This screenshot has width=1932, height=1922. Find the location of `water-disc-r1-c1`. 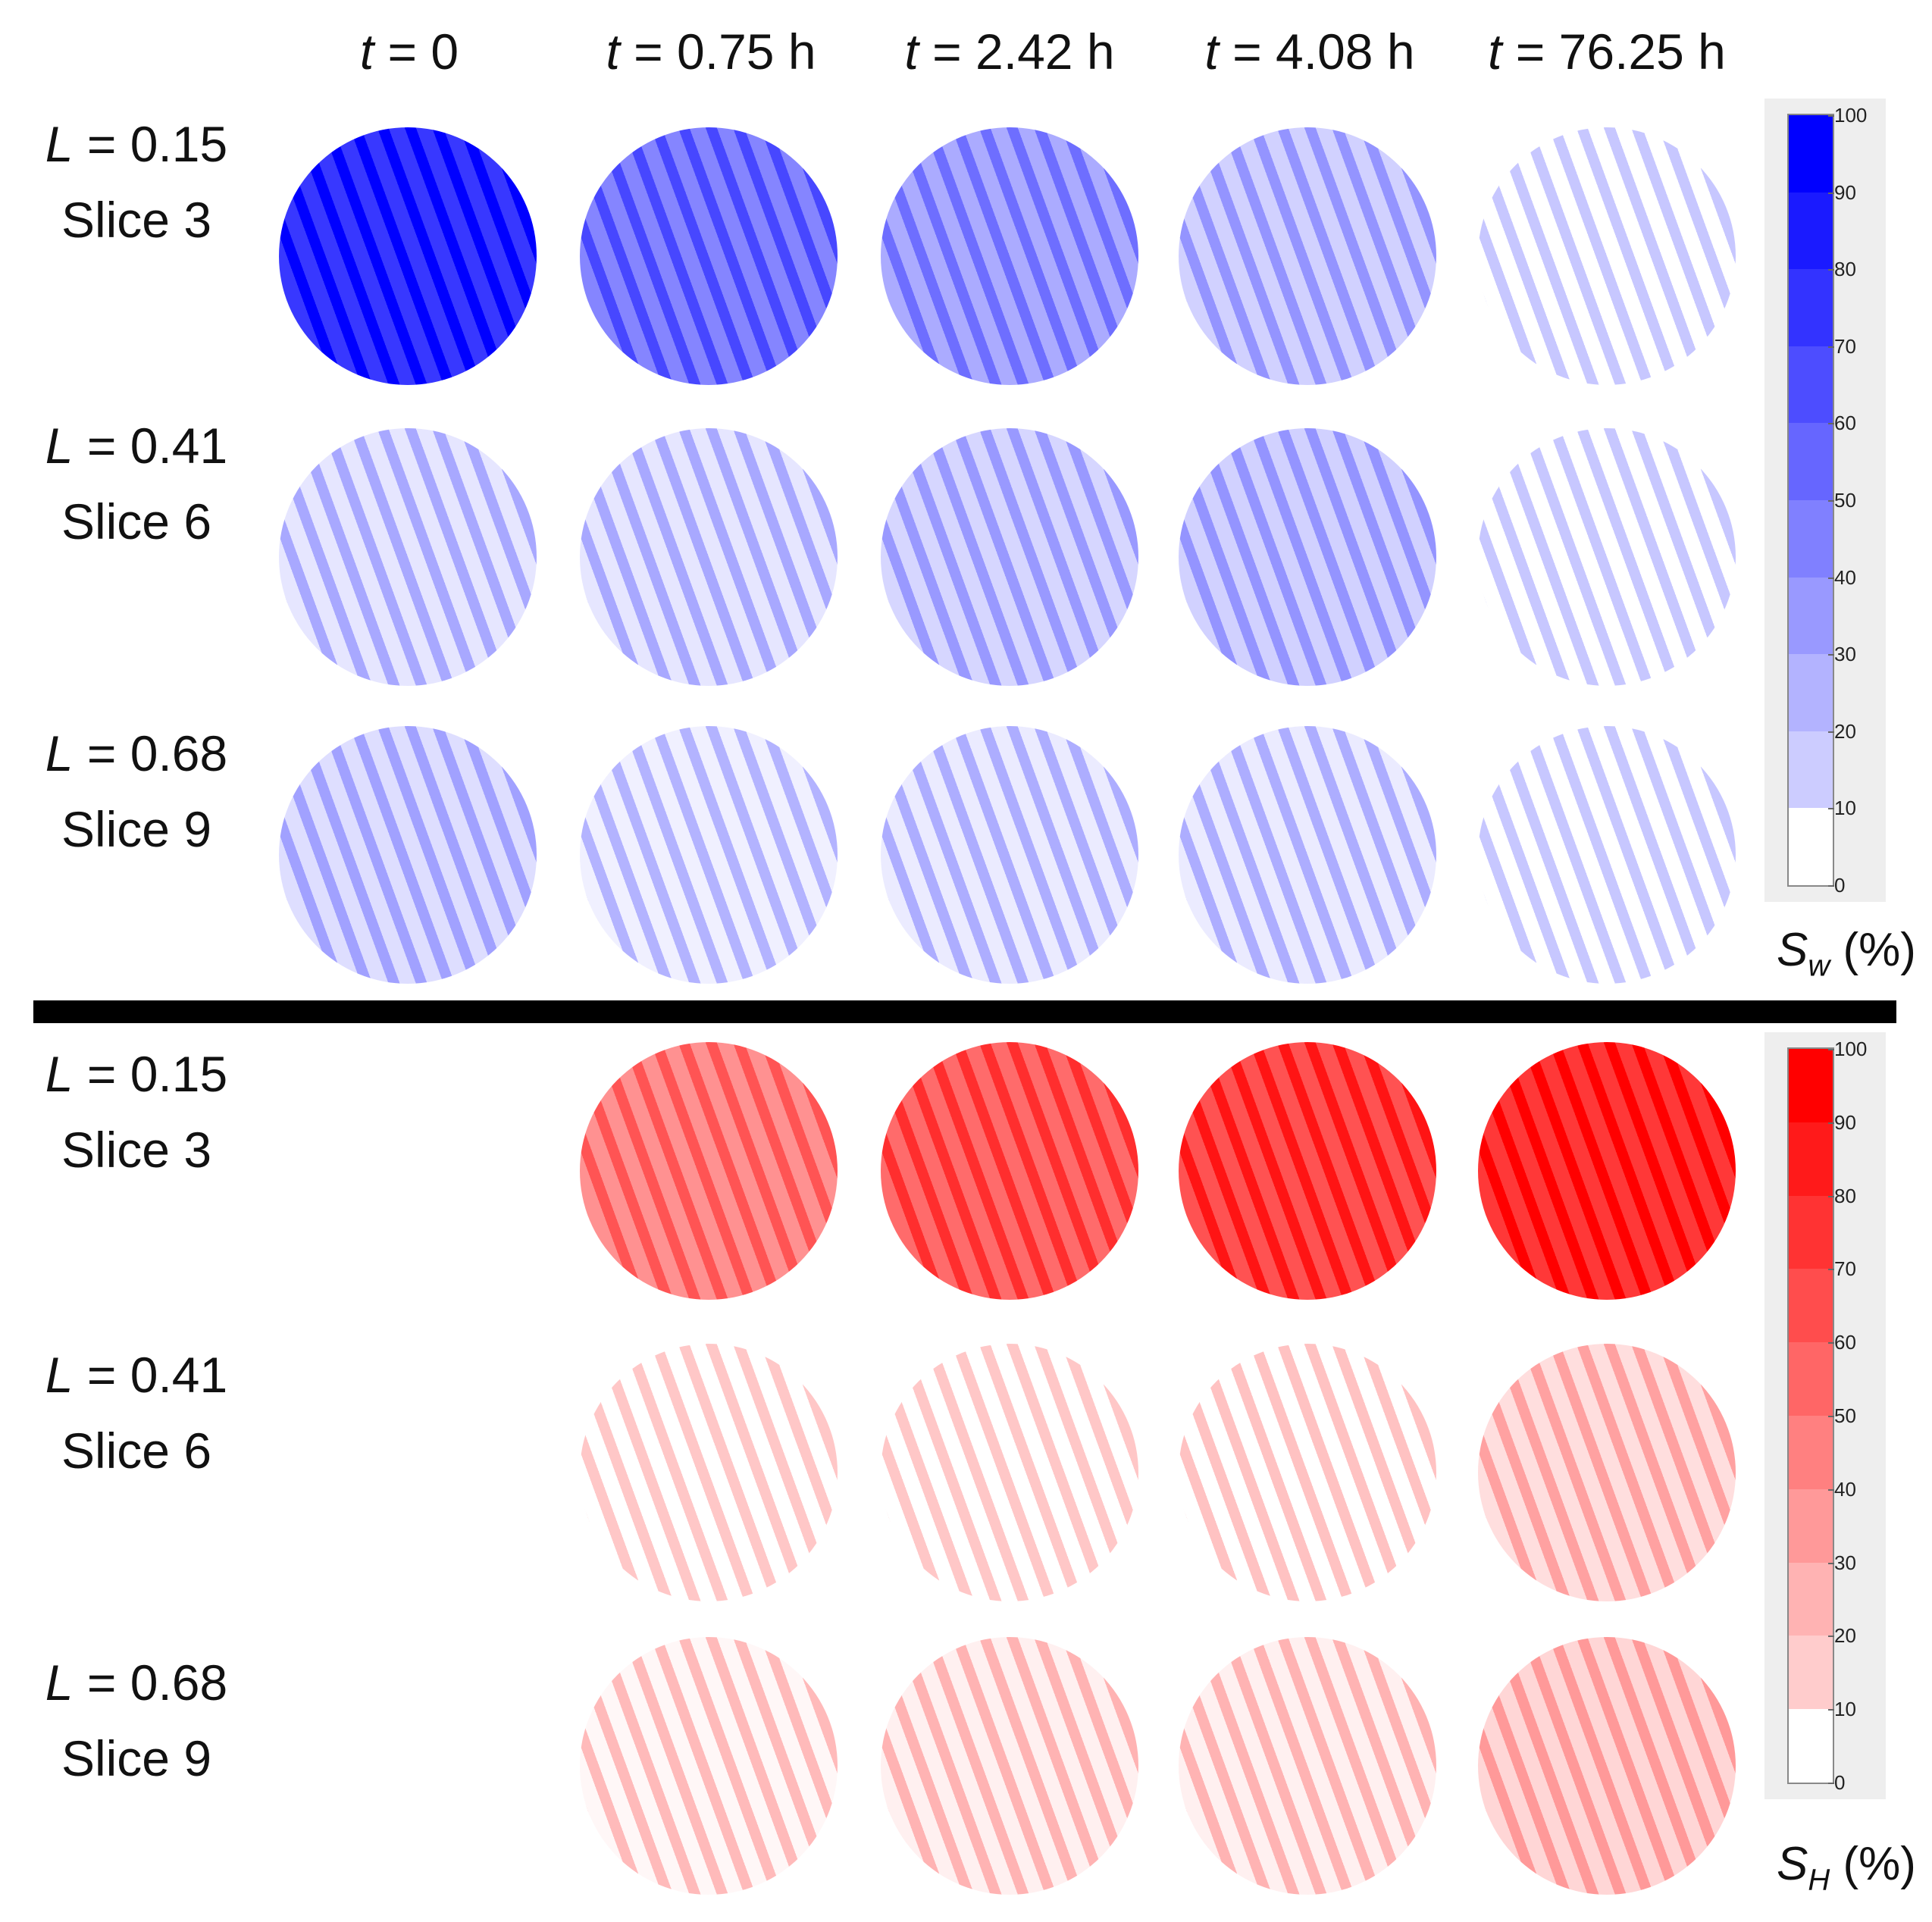

water-disc-r1-c1 is located at coordinates (709, 557).